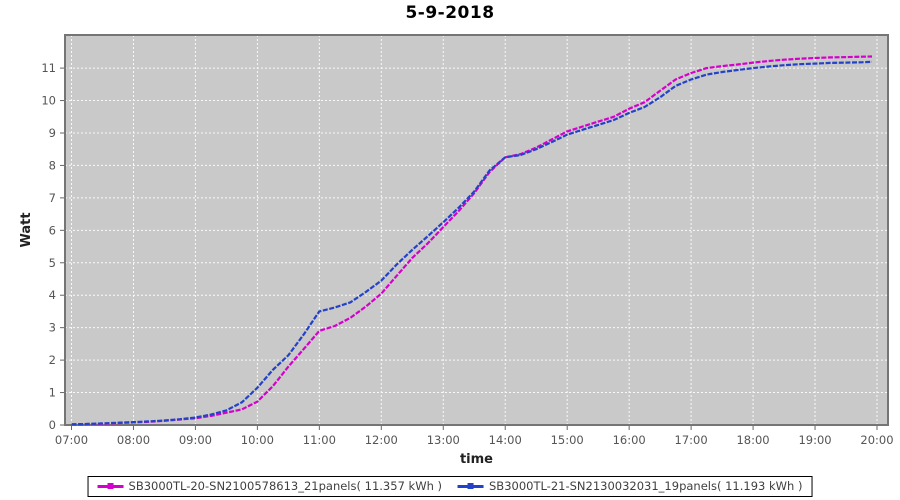 This screenshot has height=500, width=900. I want to click on legend-line-sample-magenta, so click(110, 486).